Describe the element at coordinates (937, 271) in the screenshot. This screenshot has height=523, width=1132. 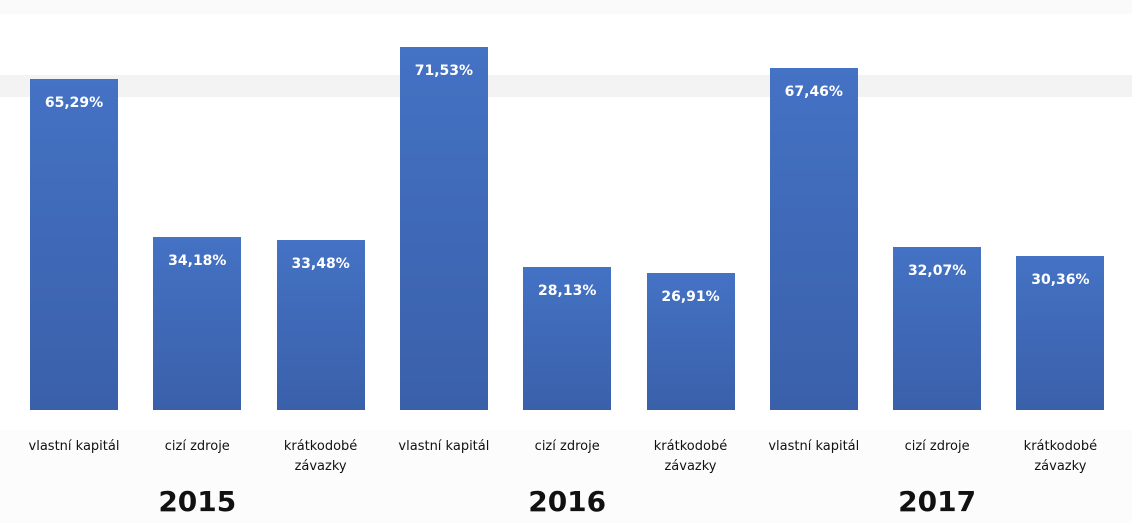
I see `value-label: 32,07%` at that location.